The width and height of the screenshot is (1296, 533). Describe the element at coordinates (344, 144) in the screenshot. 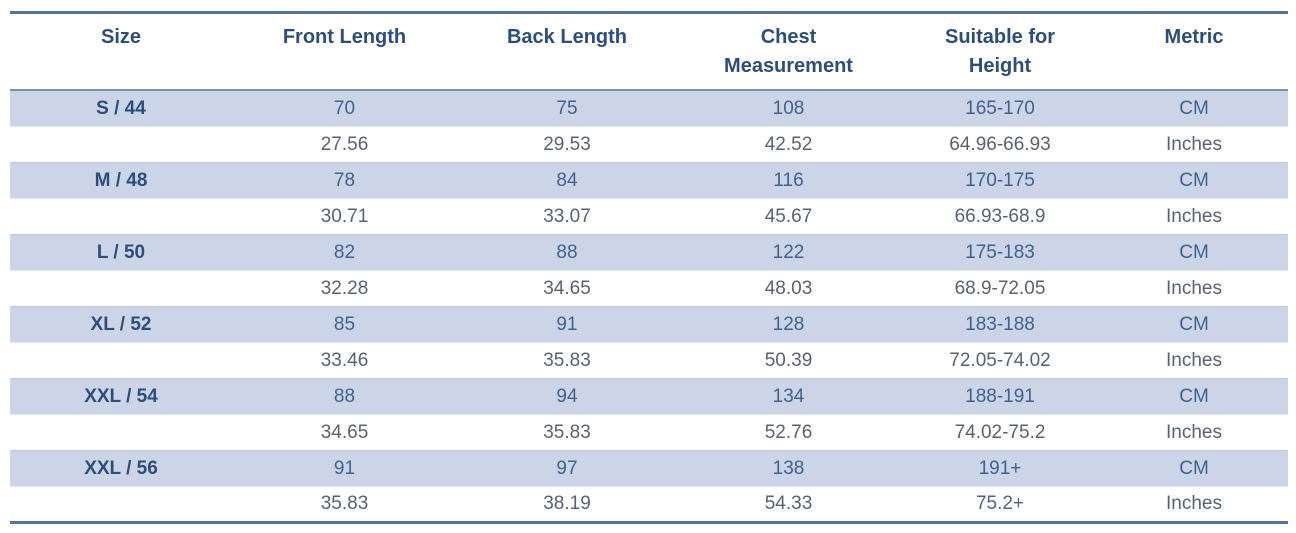

I see `cell-front-length: 27.56` at that location.